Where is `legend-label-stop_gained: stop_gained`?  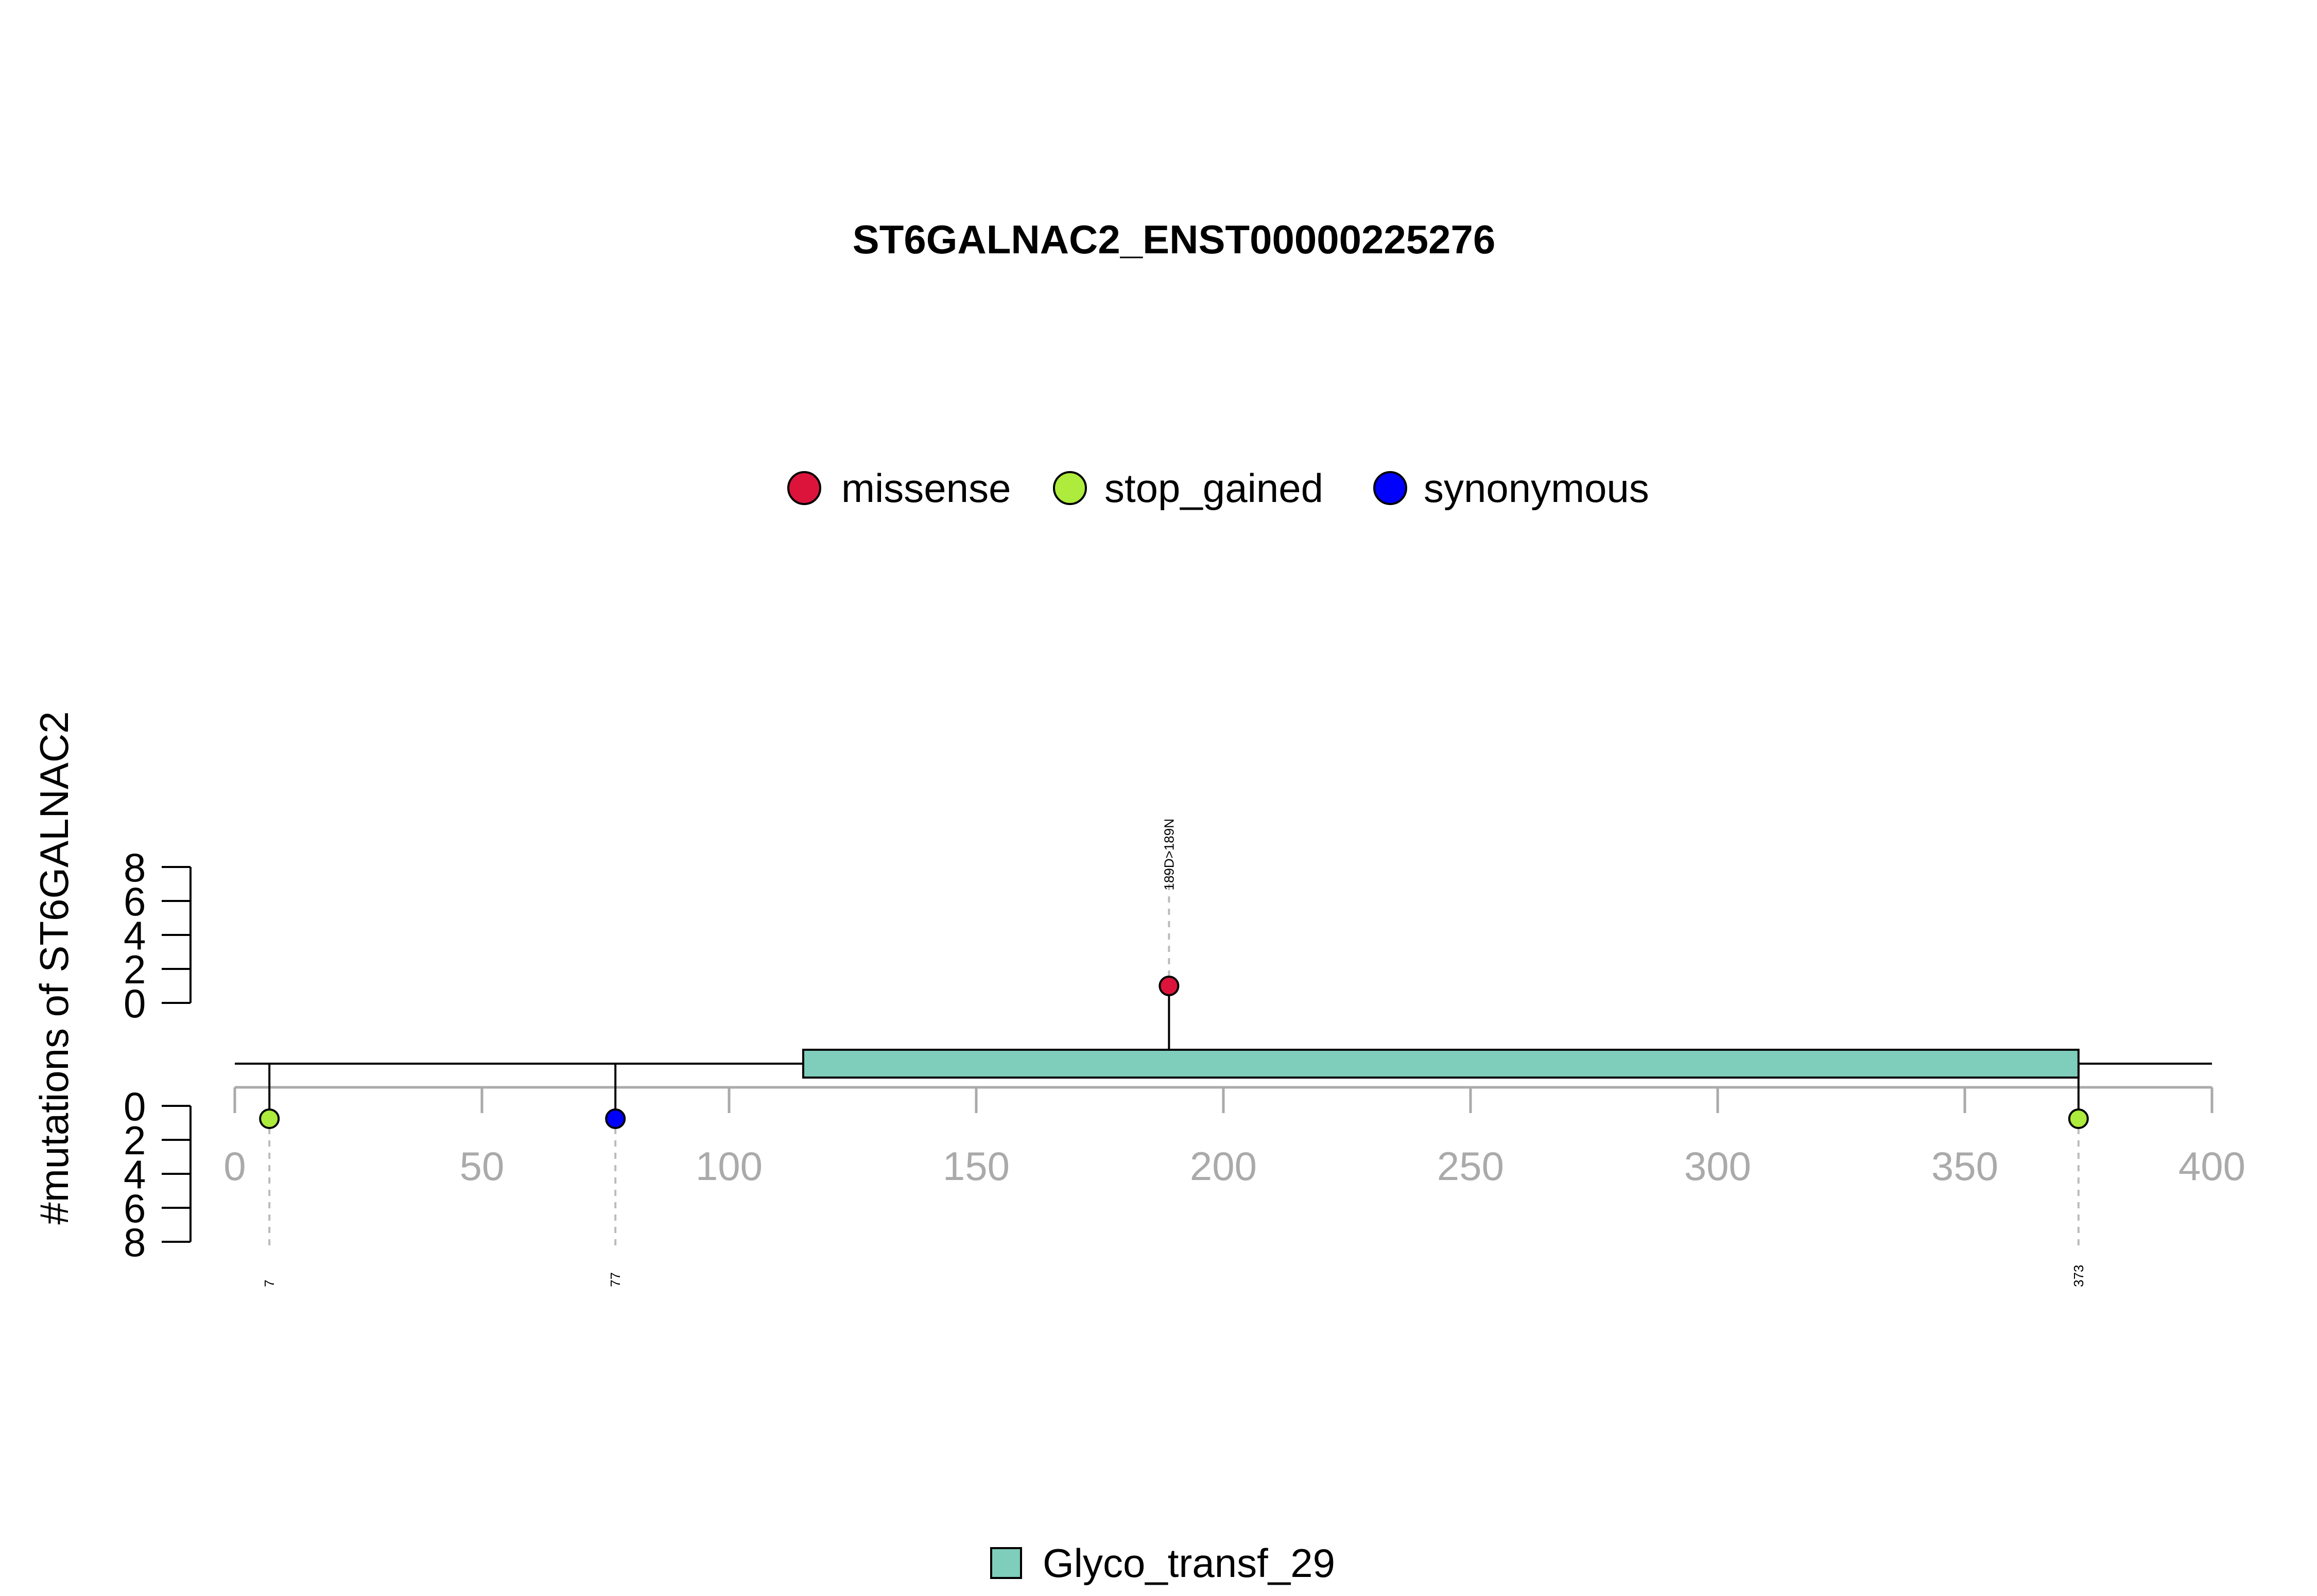
legend-label-stop_gained: stop_gained is located at coordinates (1213, 488).